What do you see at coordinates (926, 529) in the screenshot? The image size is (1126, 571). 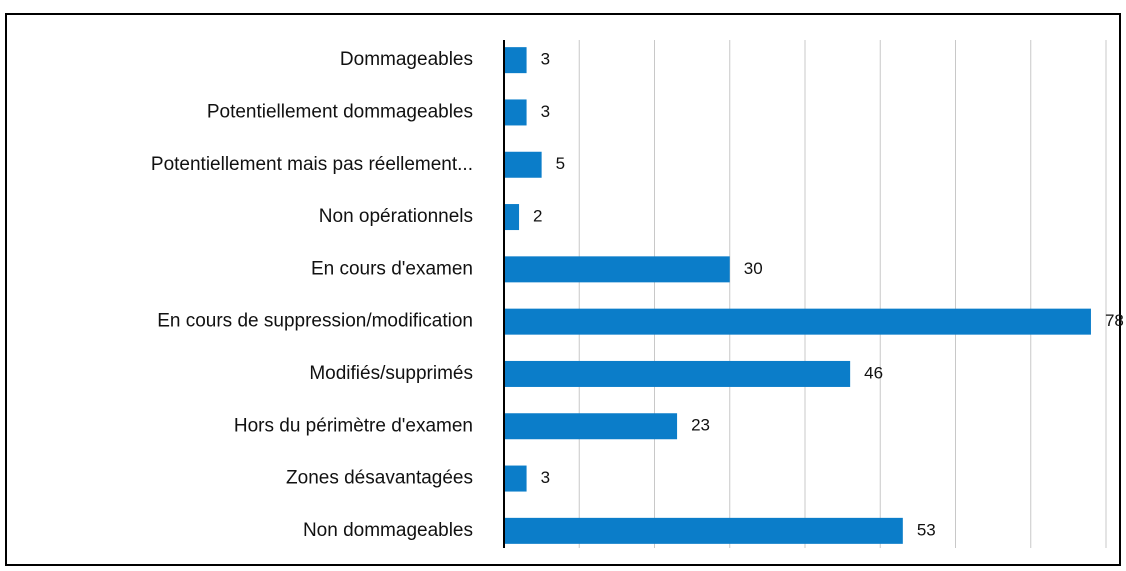 I see `value-label: 53` at bounding box center [926, 529].